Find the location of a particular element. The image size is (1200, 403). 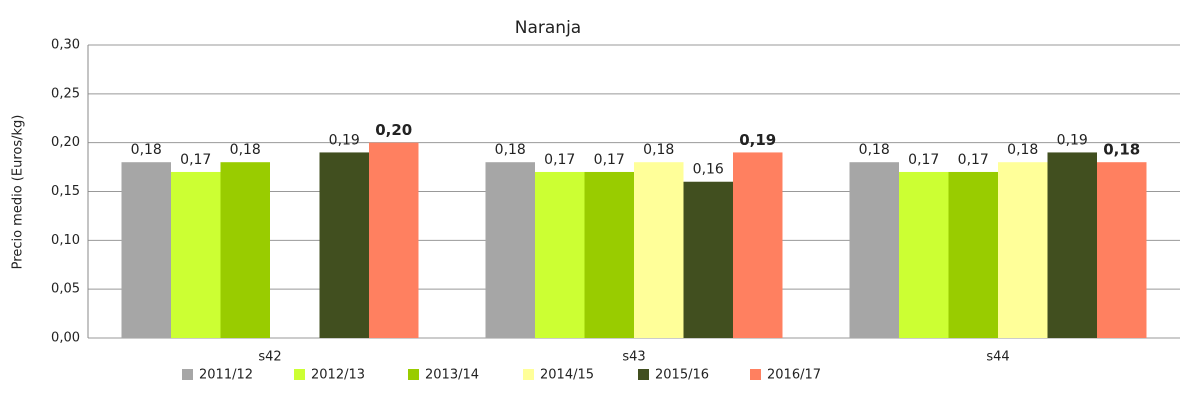

y-tick-label: 0,30 is located at coordinates (65, 45).